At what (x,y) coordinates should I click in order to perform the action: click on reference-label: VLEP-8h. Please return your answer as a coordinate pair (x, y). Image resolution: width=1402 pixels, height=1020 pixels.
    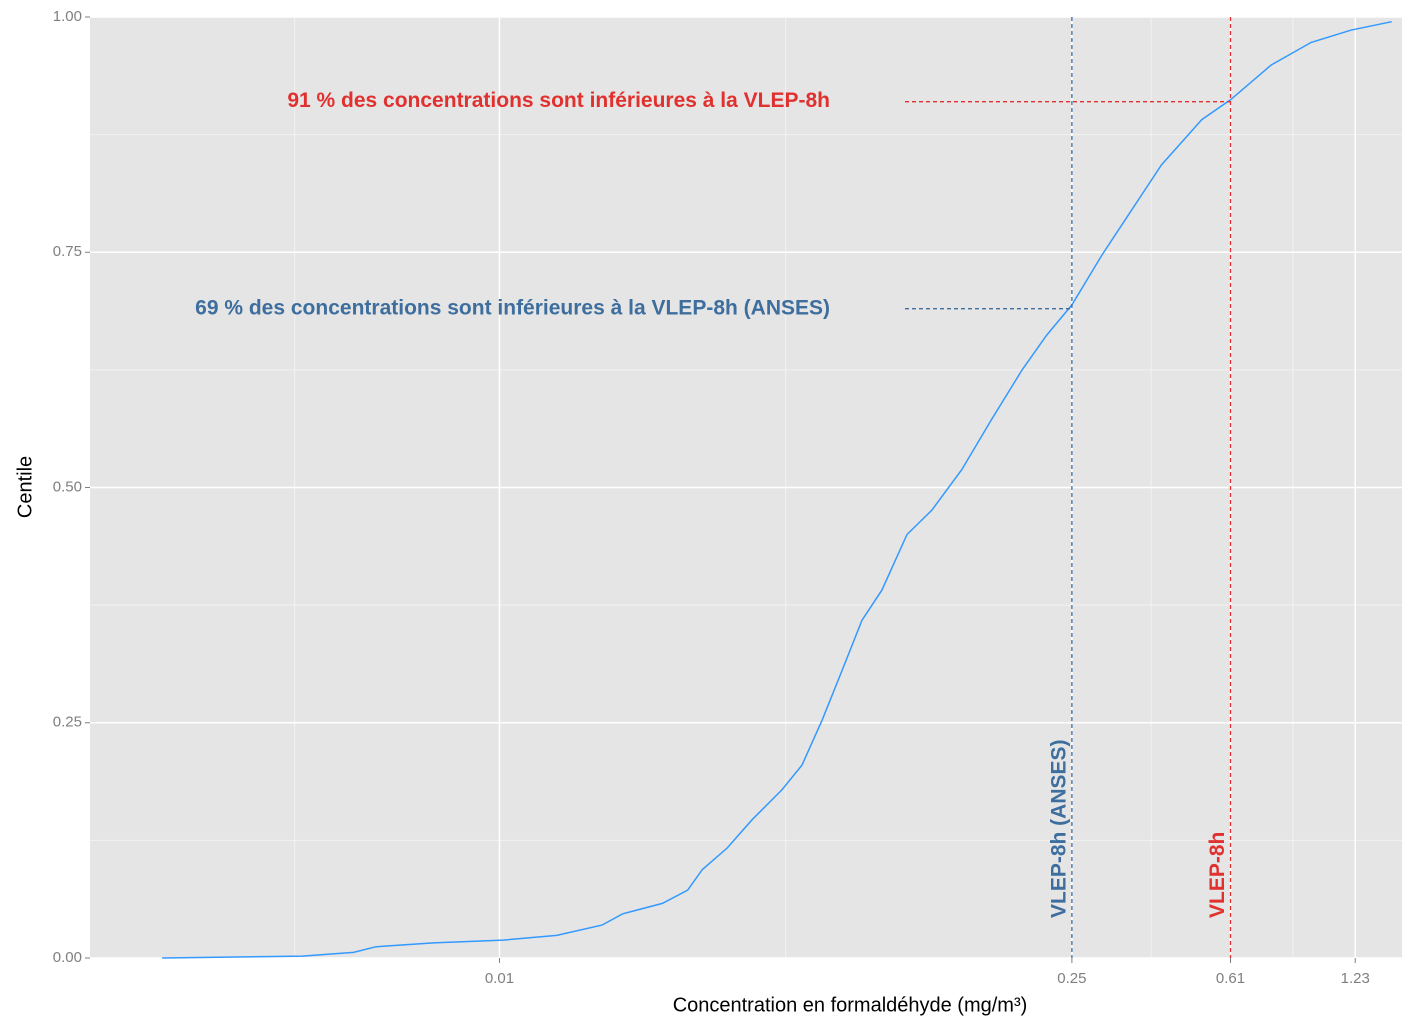
    Looking at the image, I should click on (1217, 875).